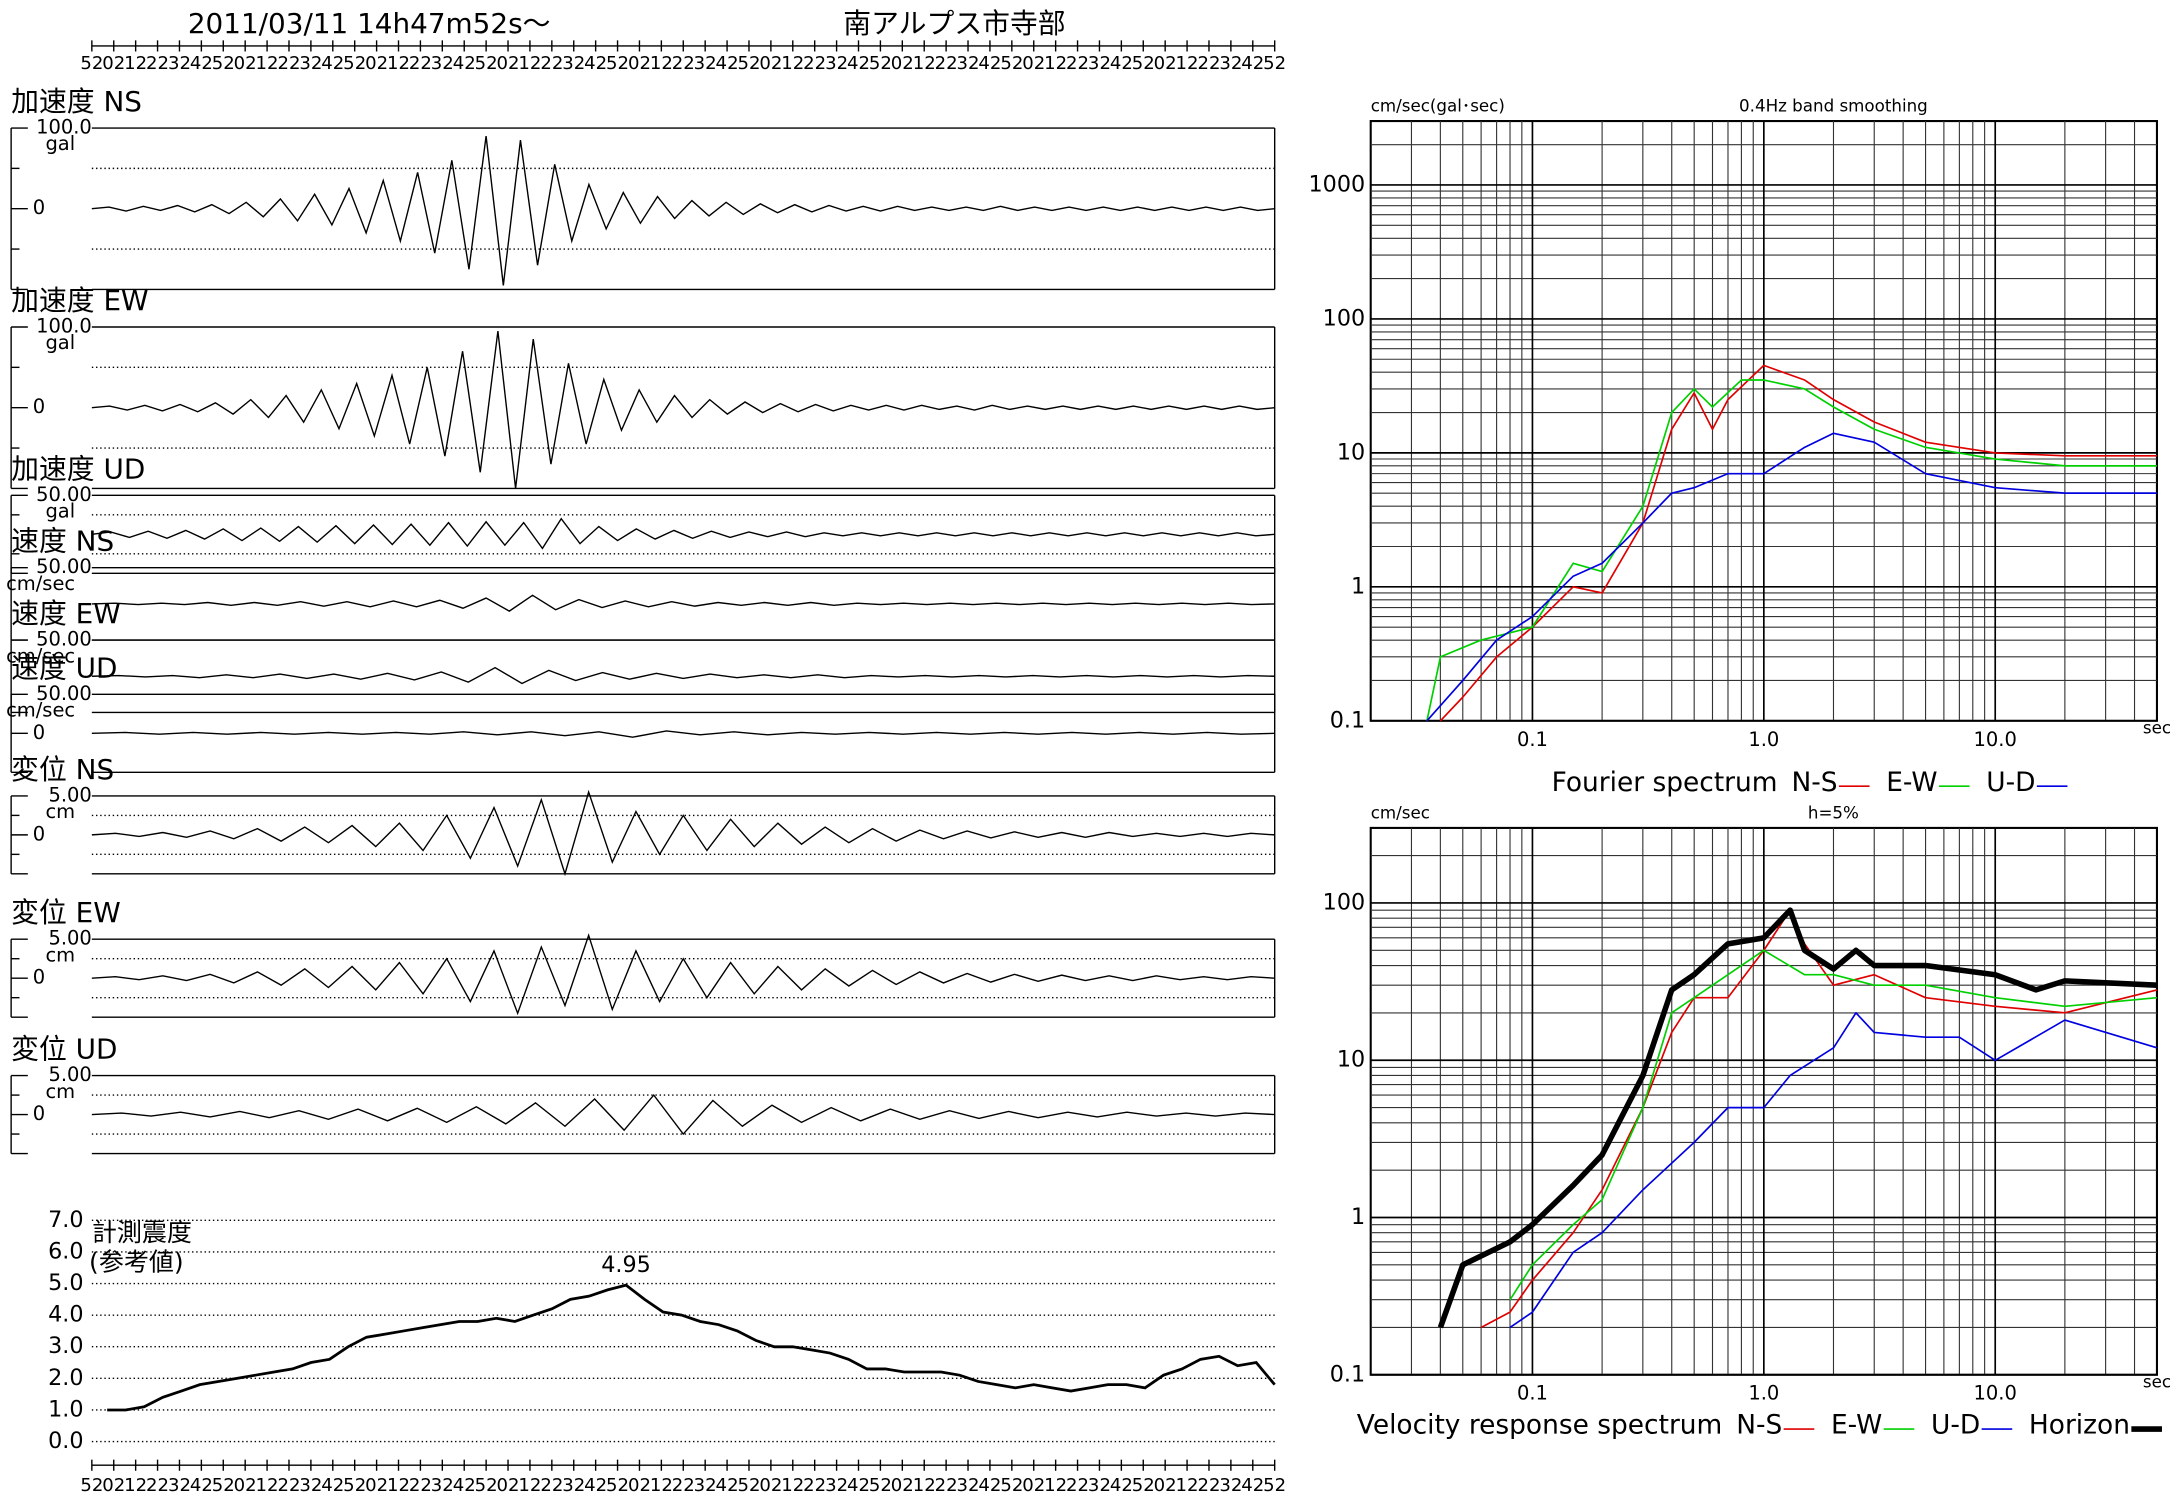 This screenshot has width=2182, height=1500. Describe the element at coordinates (60, 811) in the screenshot. I see `unit-label: cm` at that location.